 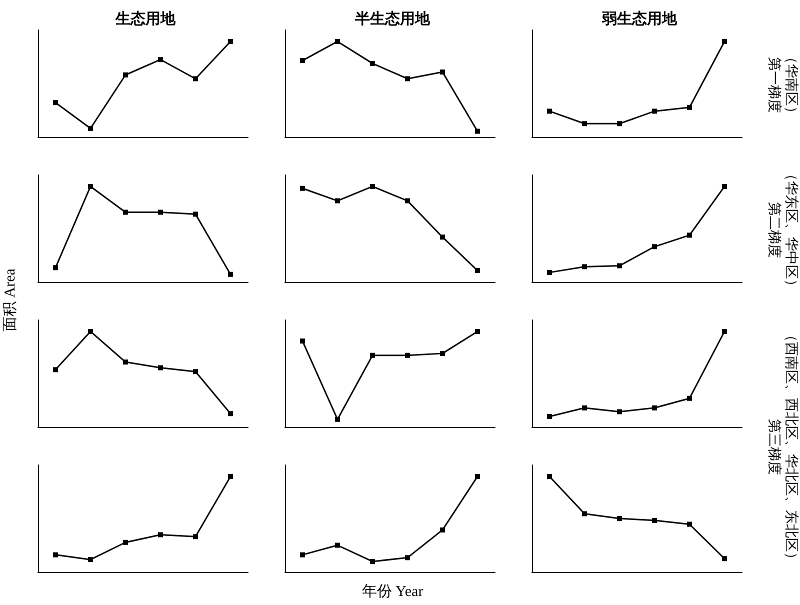 I want to click on x-axis-title: 年份 Year, so click(x=392, y=592).